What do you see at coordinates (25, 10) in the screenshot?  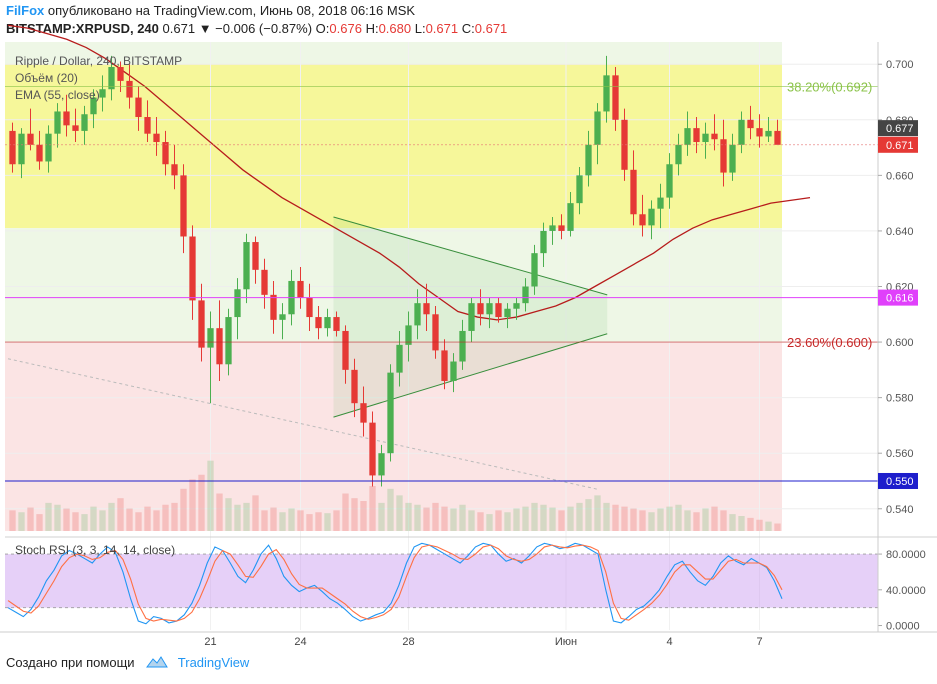 I see `author-link: FilFox` at bounding box center [25, 10].